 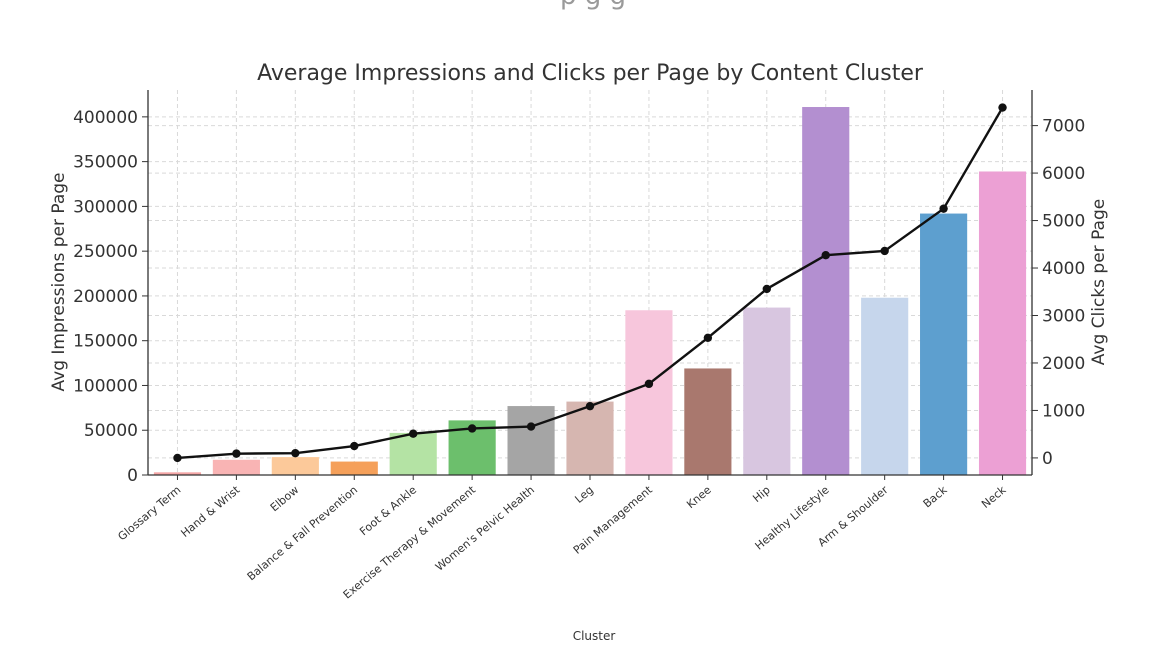 I want to click on y-tick-label-right: 6000, so click(x=1063, y=174).